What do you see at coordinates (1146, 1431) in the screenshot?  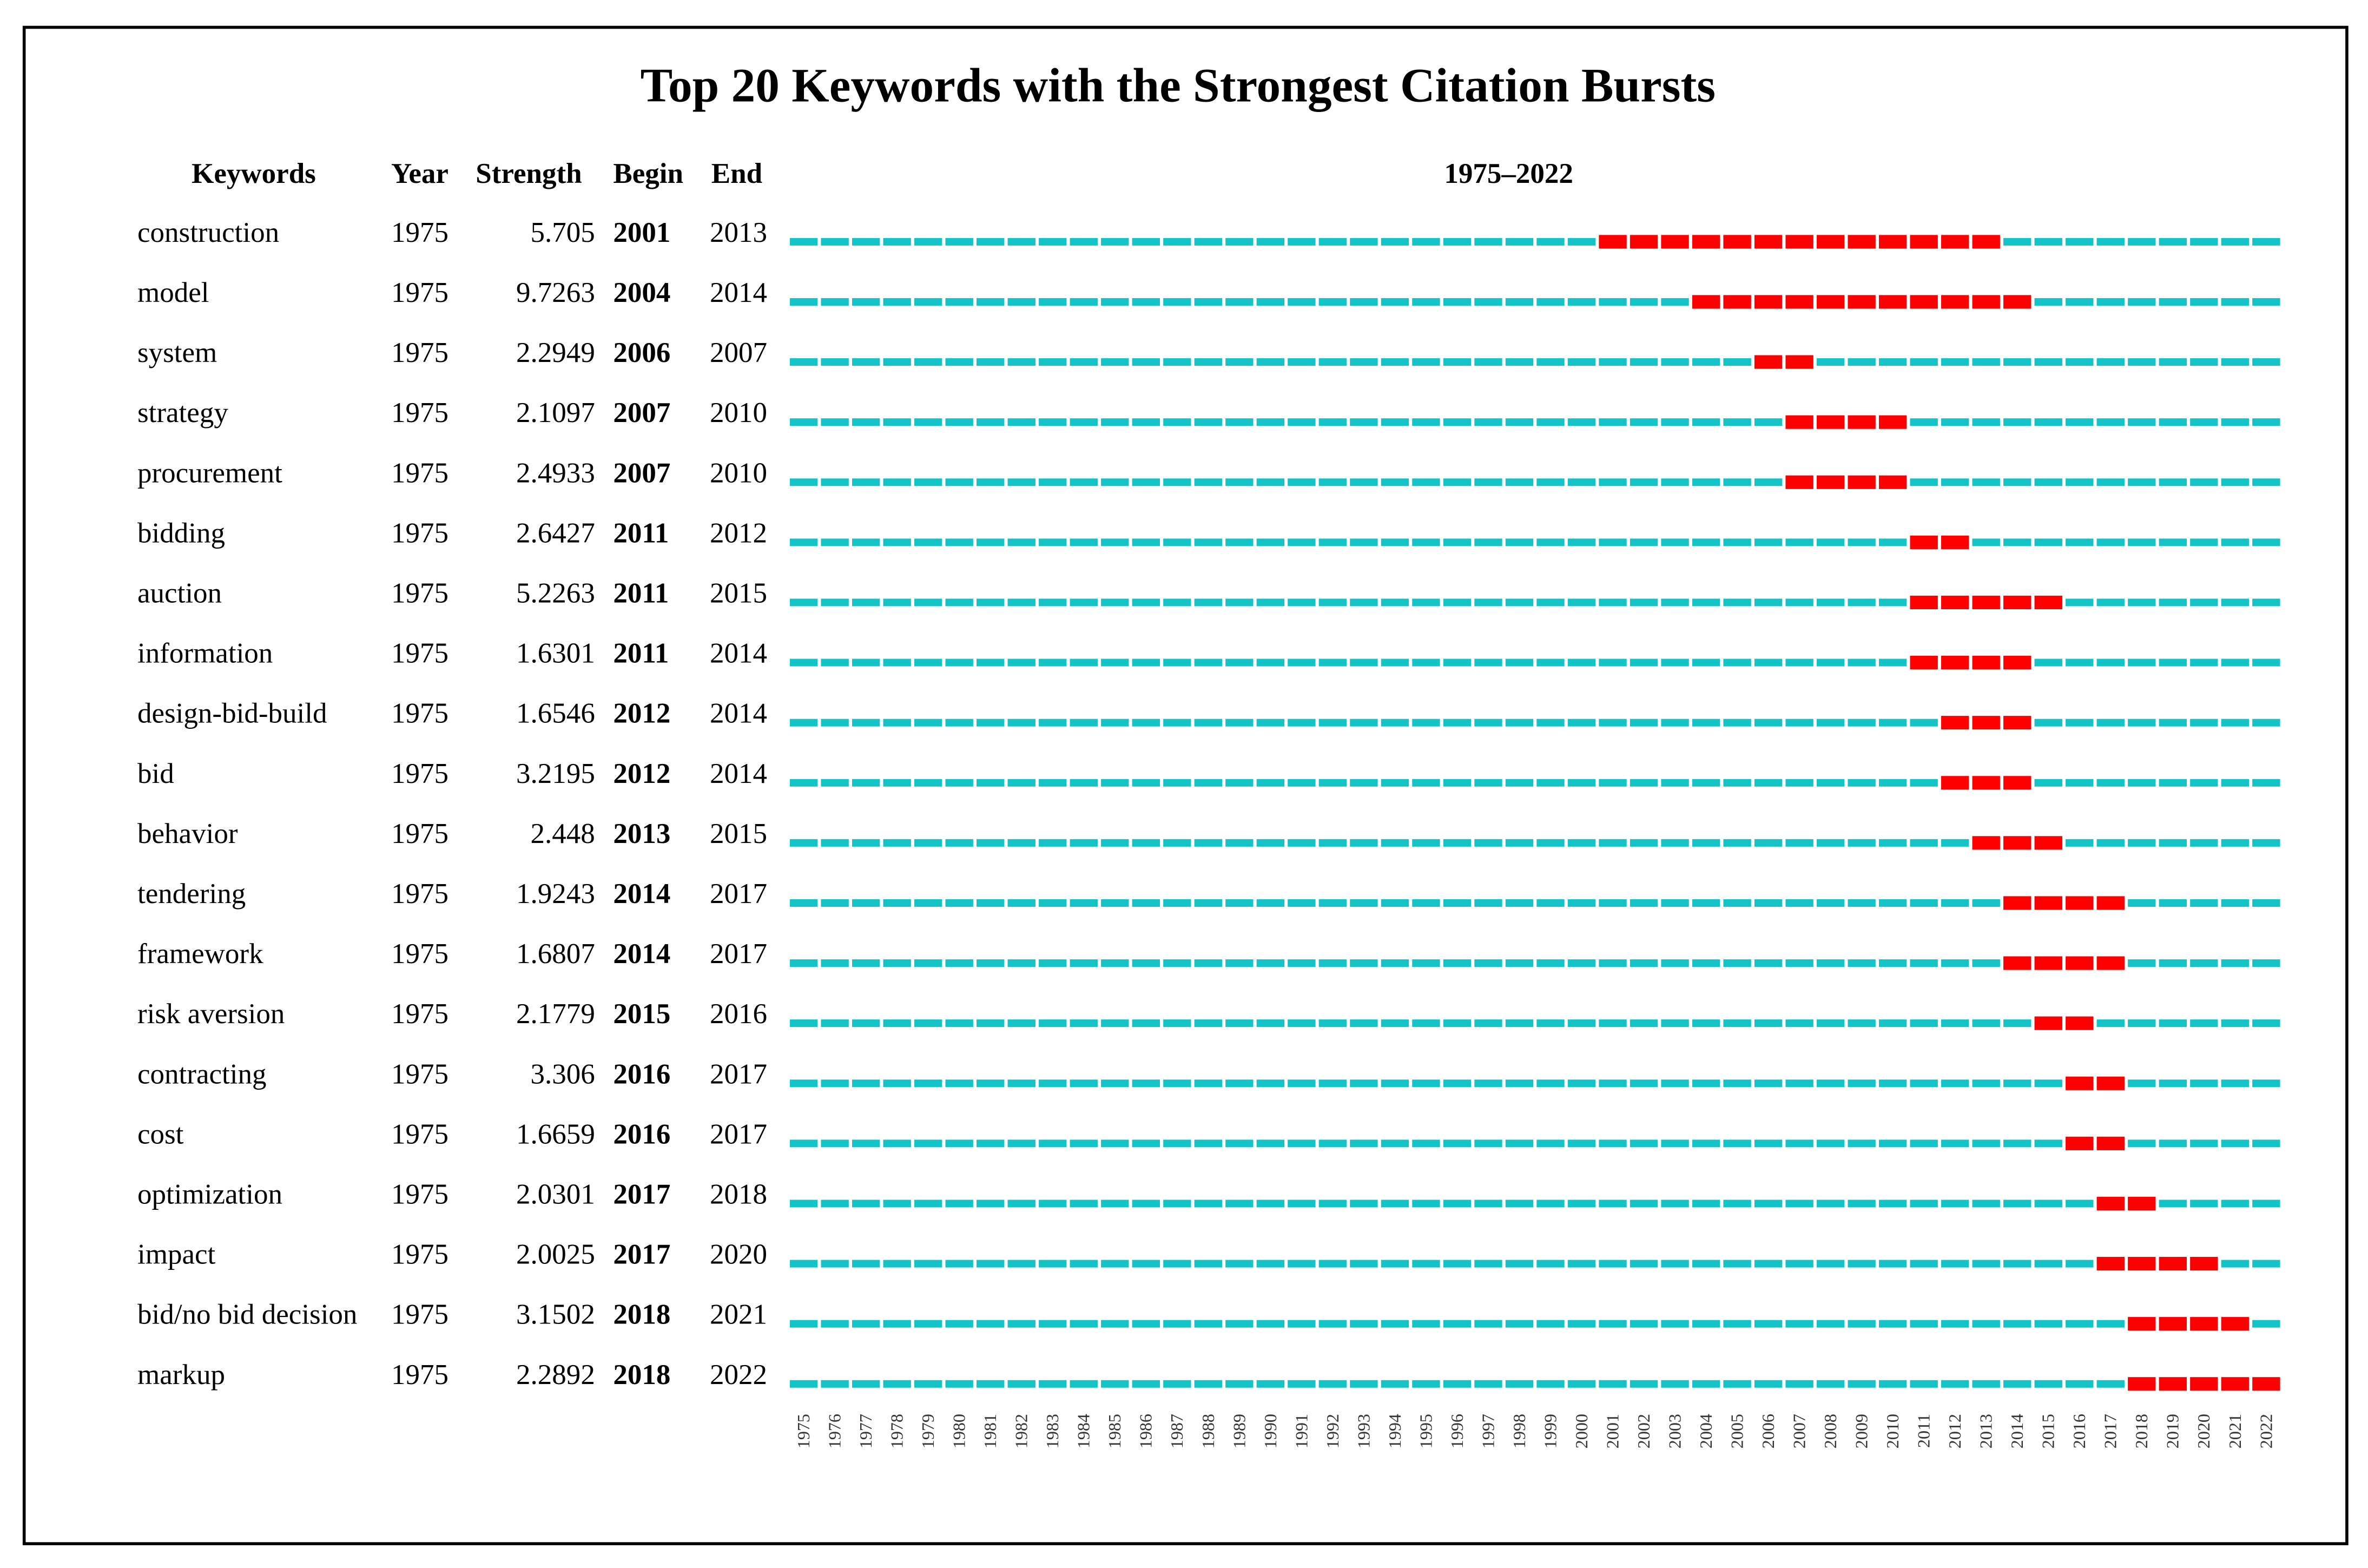 I see `year-label: 1986` at bounding box center [1146, 1431].